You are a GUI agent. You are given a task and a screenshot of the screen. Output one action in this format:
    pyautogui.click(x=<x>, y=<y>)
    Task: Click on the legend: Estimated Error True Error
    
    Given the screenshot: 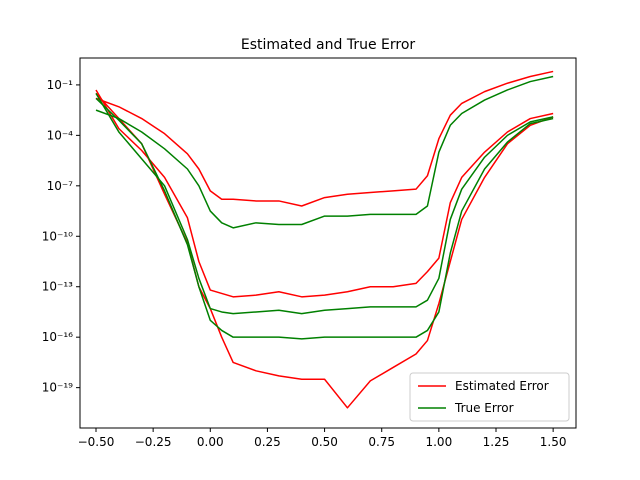 What is the action you would take?
    pyautogui.click(x=489, y=397)
    